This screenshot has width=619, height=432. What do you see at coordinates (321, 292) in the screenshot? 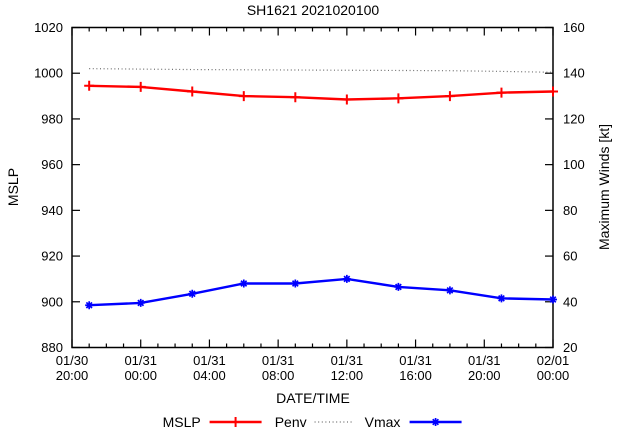
I see `vmax-series` at bounding box center [321, 292].